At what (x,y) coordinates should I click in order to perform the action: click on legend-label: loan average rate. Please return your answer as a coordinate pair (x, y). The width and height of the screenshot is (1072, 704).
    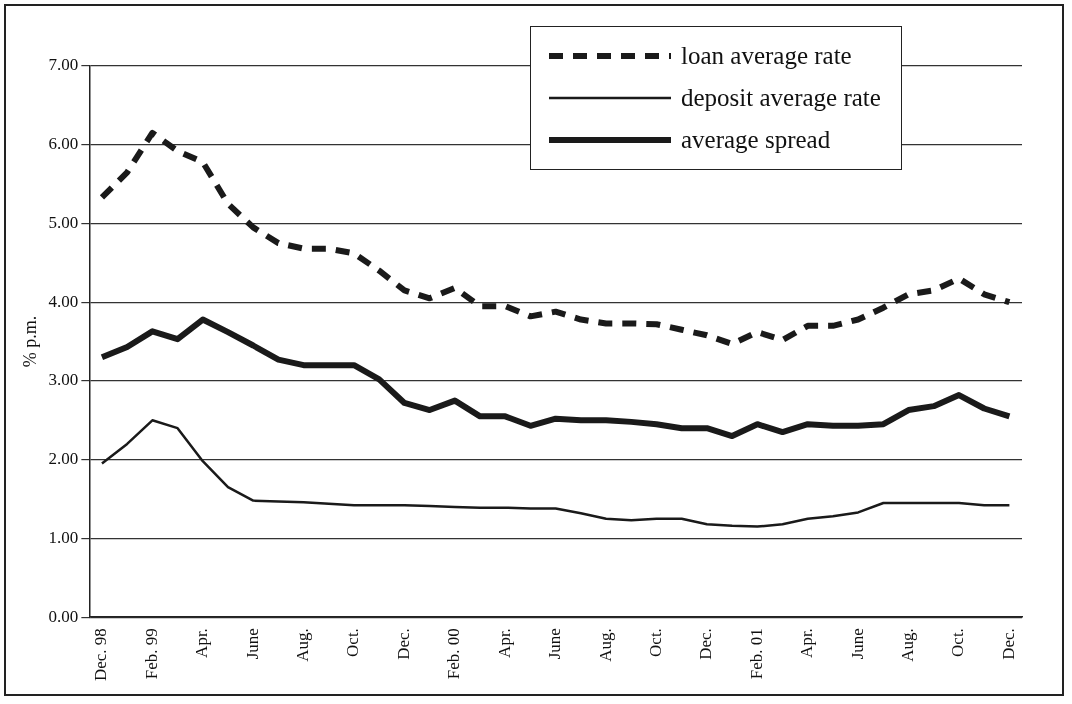
    Looking at the image, I should click on (766, 56).